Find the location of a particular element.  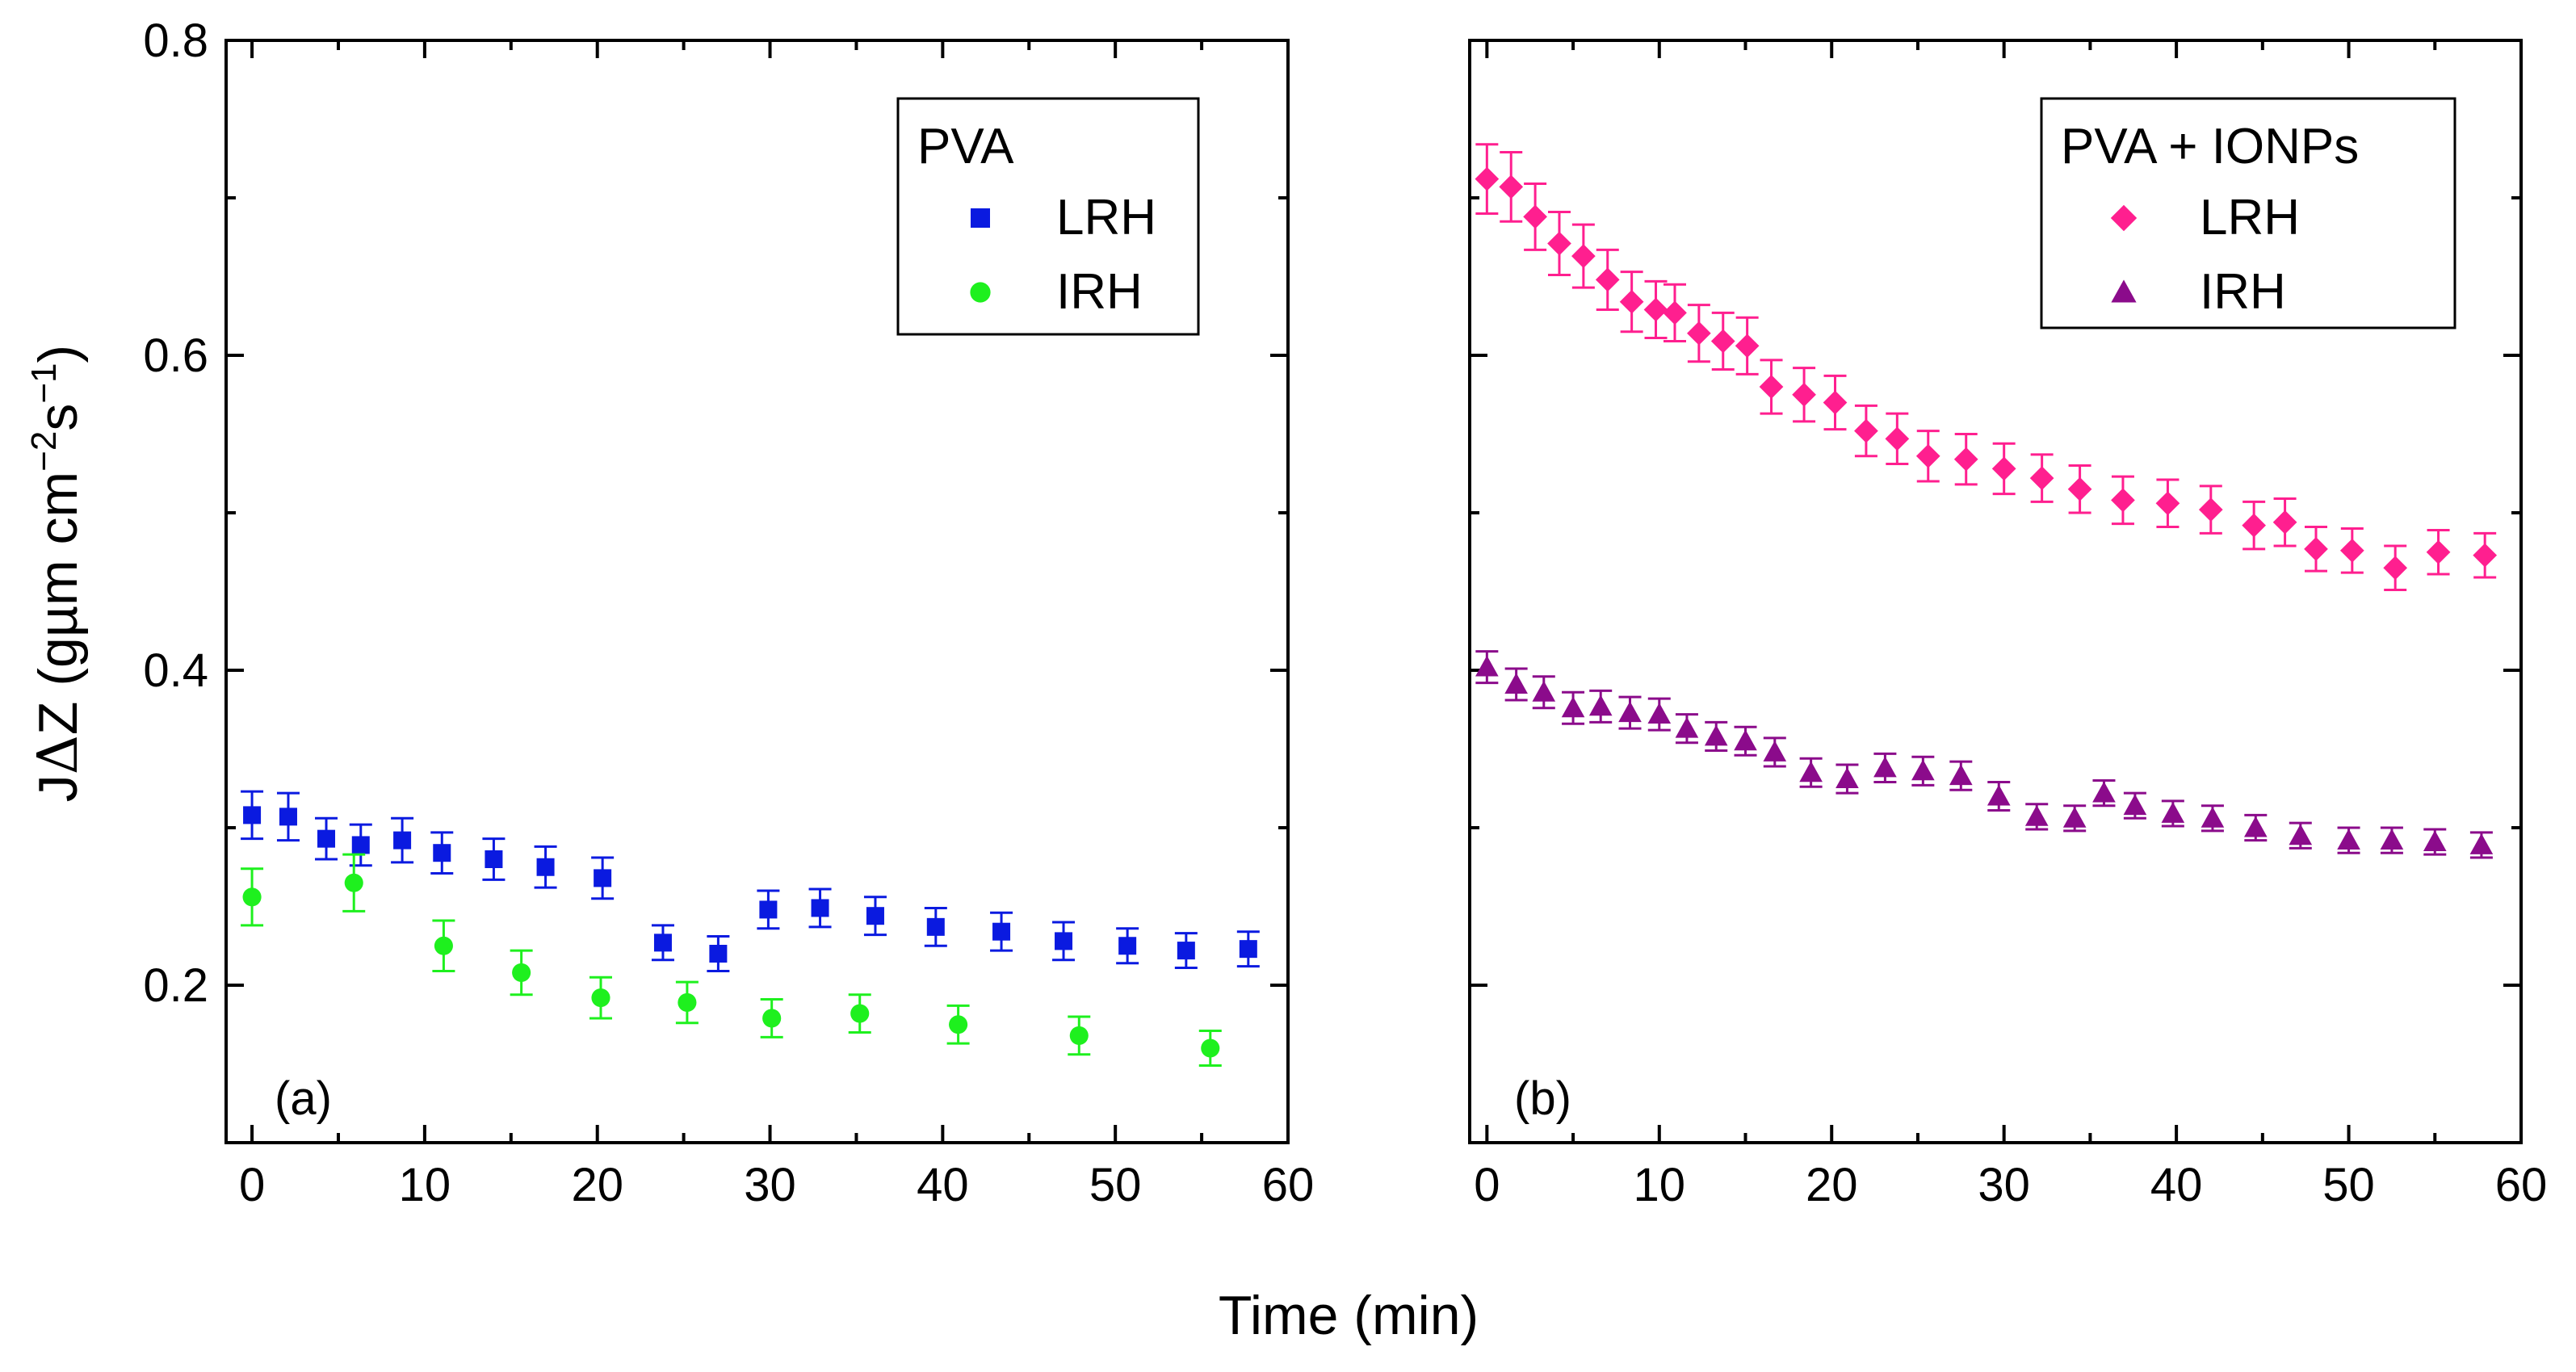

y-tick-label: 0.2 is located at coordinates (175, 985).